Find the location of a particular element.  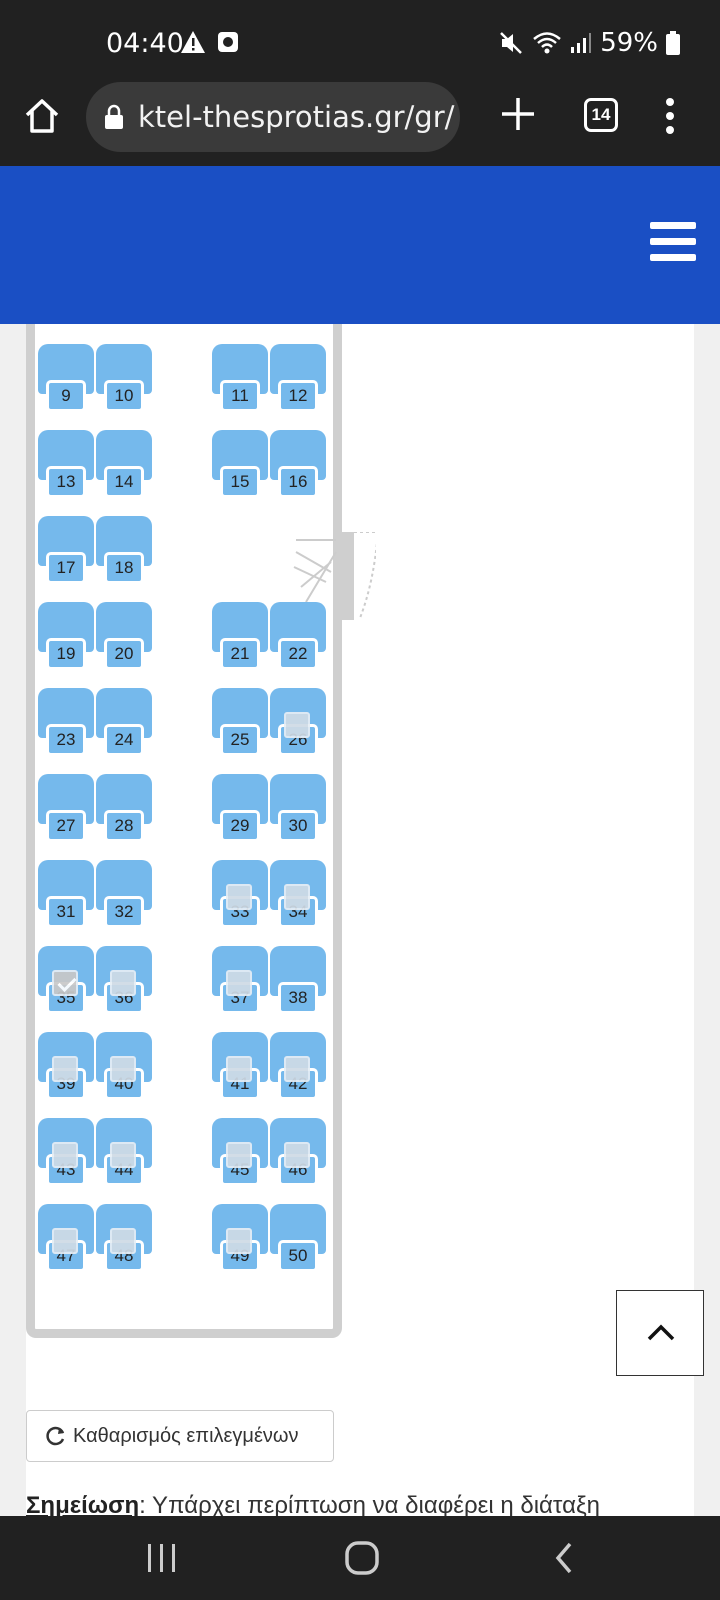

seat-9: 9 is located at coordinates (66, 380).